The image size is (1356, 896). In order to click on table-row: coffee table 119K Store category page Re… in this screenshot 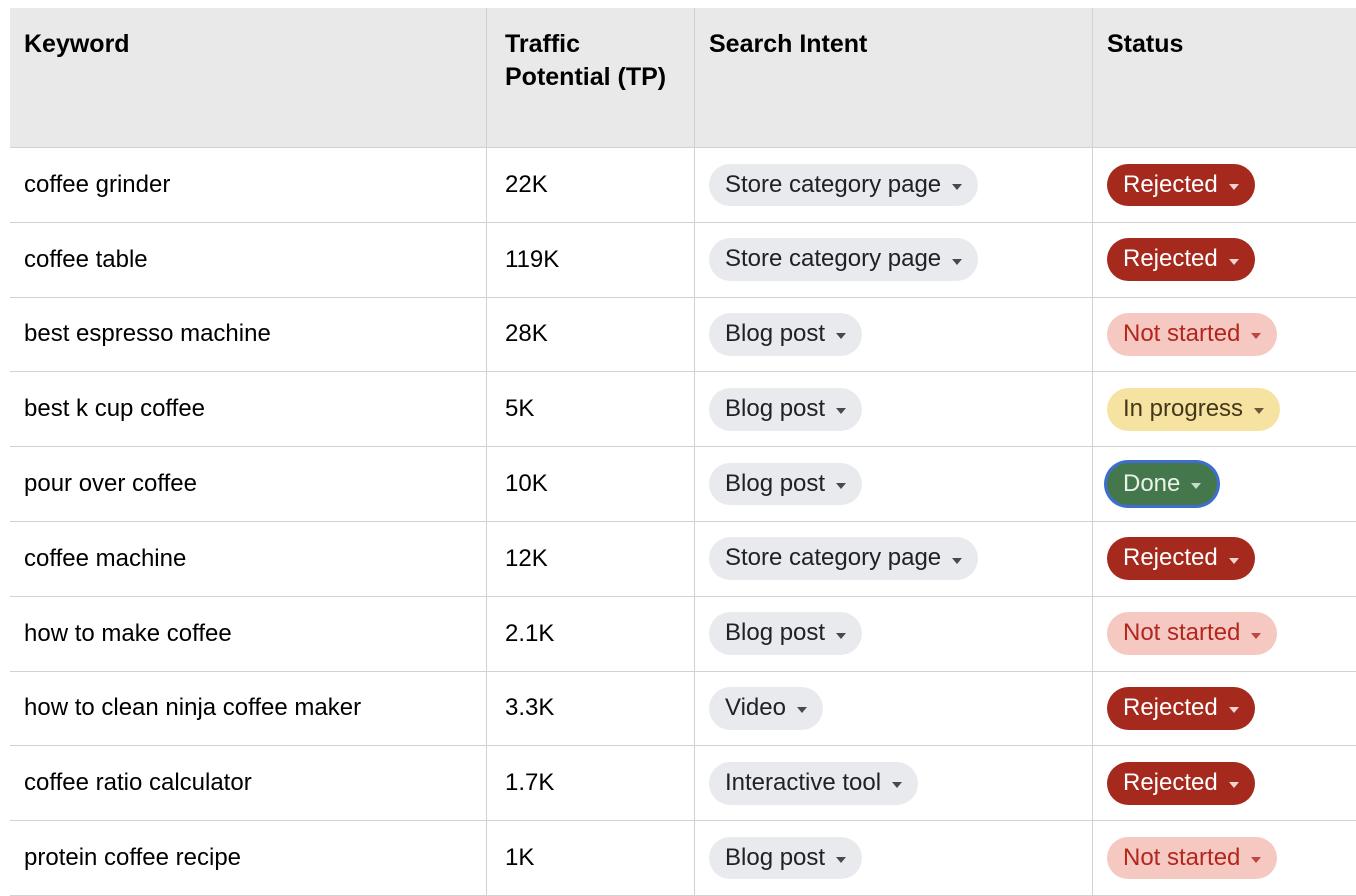, I will do `click(683, 260)`.